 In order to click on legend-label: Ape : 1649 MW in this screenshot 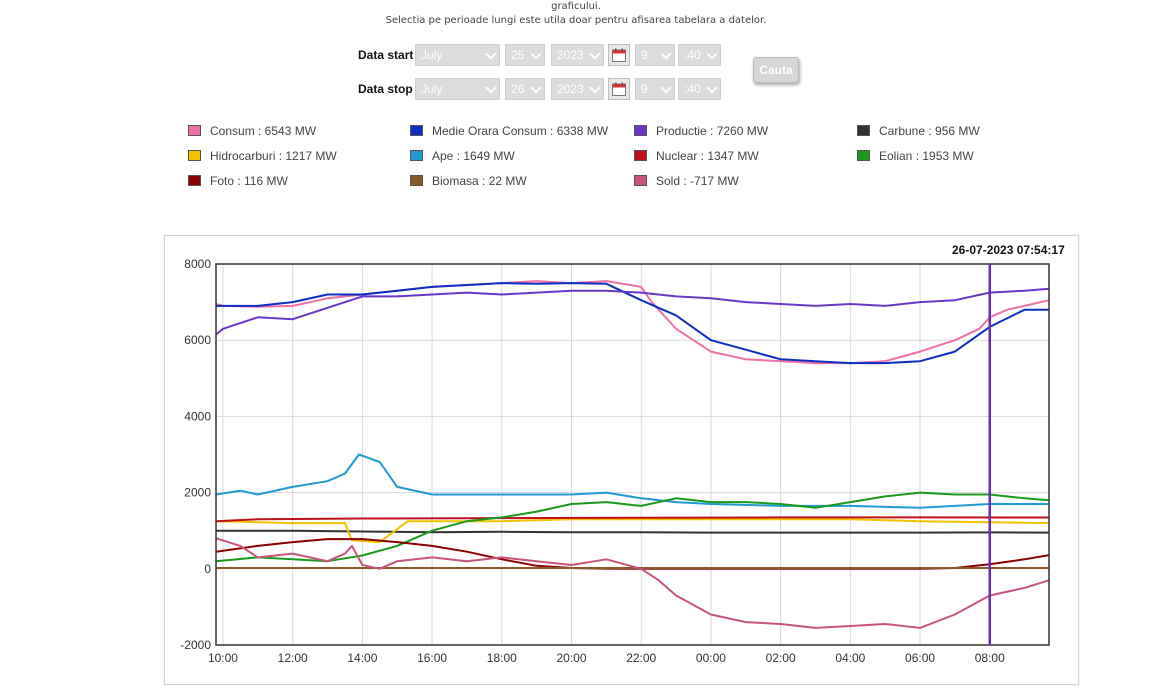, I will do `click(473, 156)`.